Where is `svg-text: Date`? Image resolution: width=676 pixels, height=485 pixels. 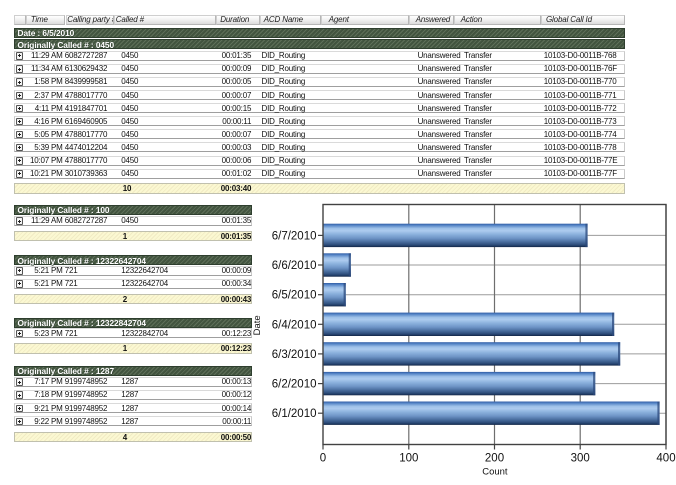
svg-text: Date is located at coordinates (257, 325).